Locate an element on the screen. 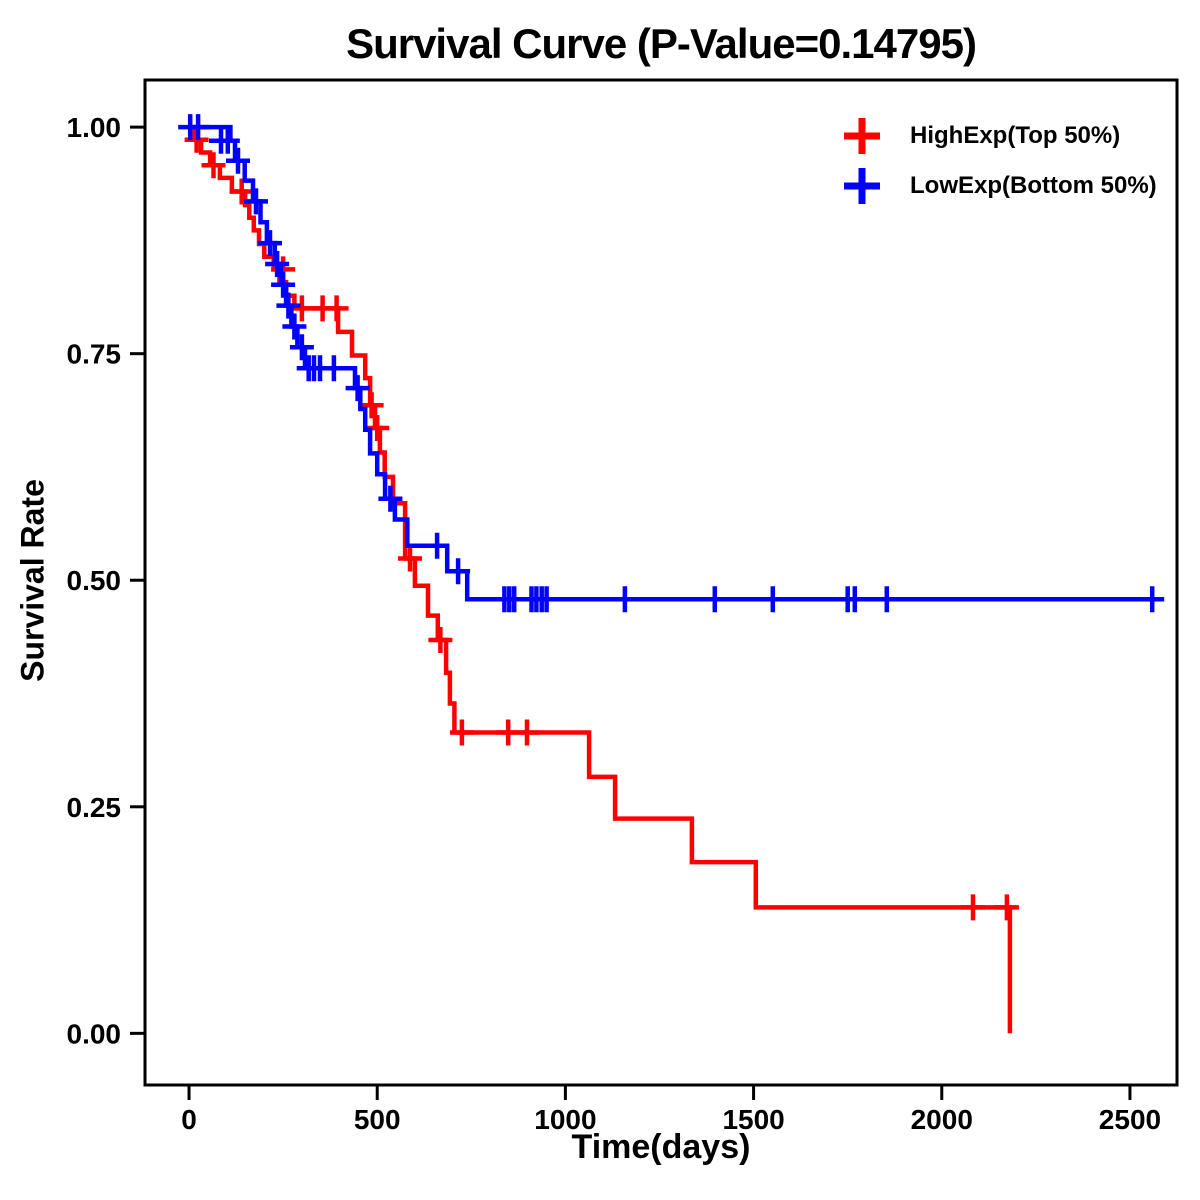  x-tick-label: 2000 is located at coordinates (942, 1119).